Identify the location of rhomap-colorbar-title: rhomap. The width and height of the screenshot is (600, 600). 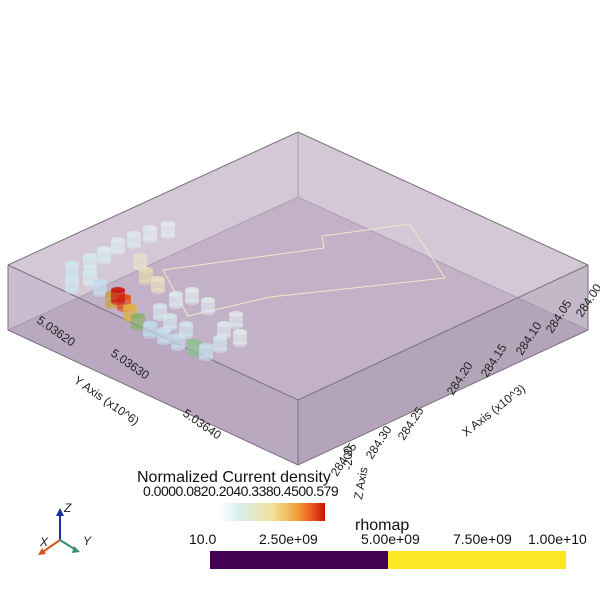
(382, 525).